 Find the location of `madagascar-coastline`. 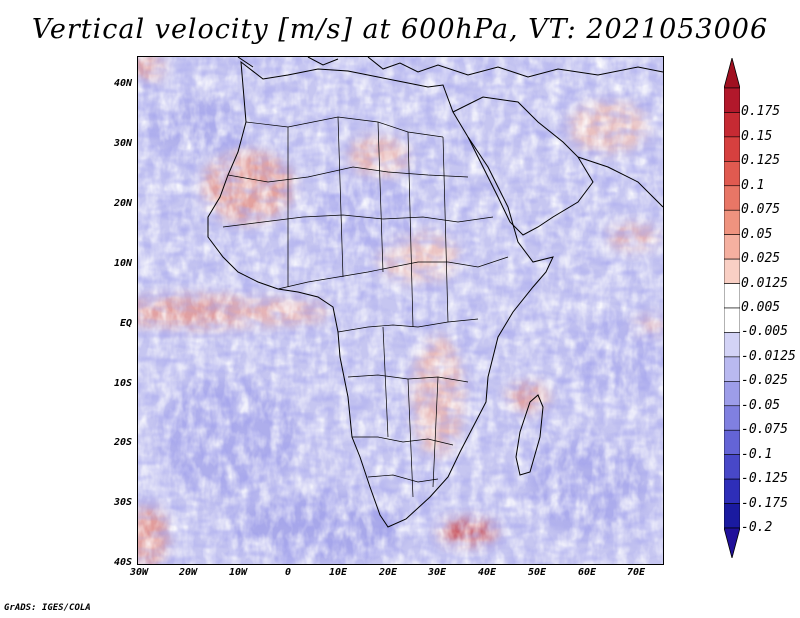

madagascar-coastline is located at coordinates (529, 435).